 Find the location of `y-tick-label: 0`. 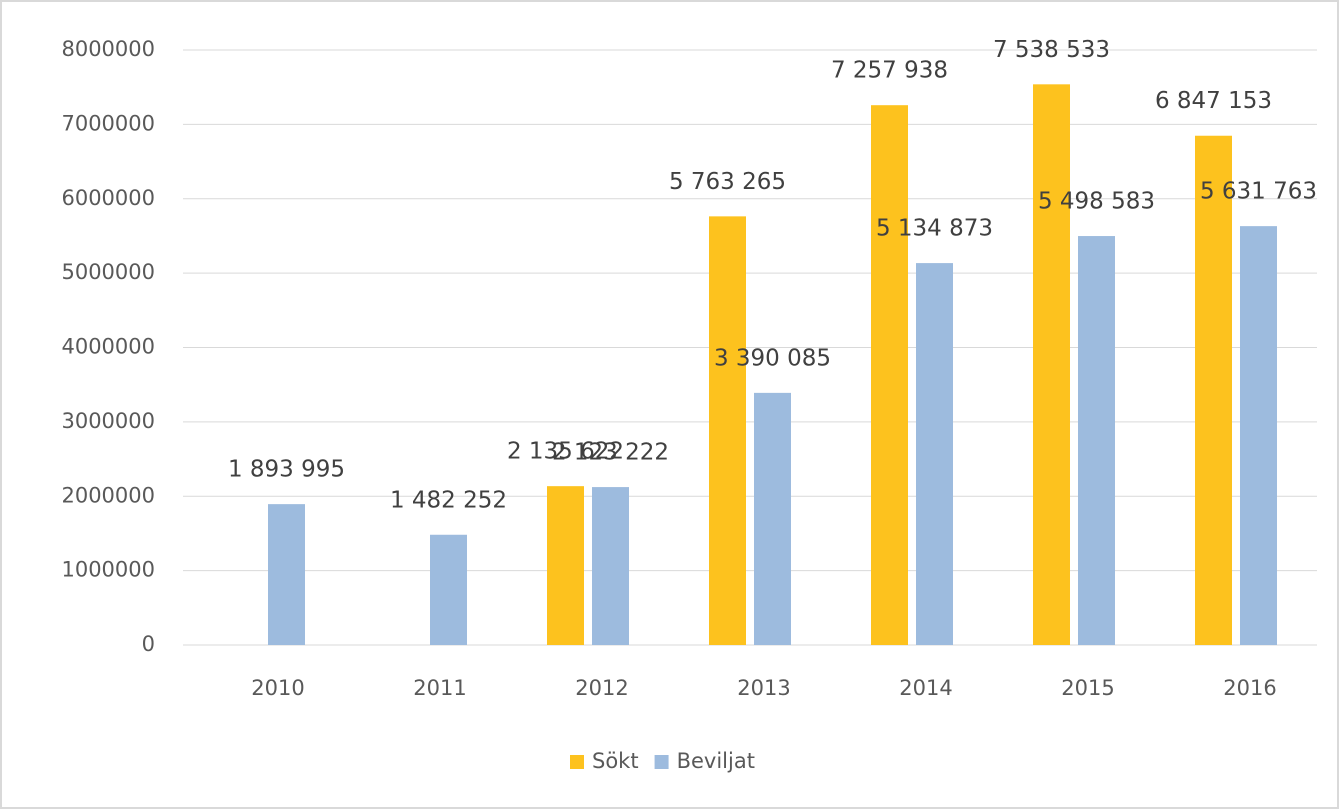

y-tick-label: 0 is located at coordinates (148, 644).